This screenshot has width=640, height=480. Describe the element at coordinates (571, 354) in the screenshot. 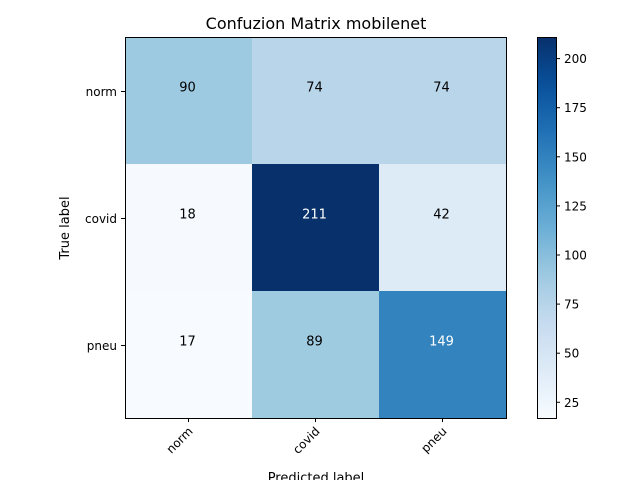

I see `colorbar-tick-label: 50` at that location.